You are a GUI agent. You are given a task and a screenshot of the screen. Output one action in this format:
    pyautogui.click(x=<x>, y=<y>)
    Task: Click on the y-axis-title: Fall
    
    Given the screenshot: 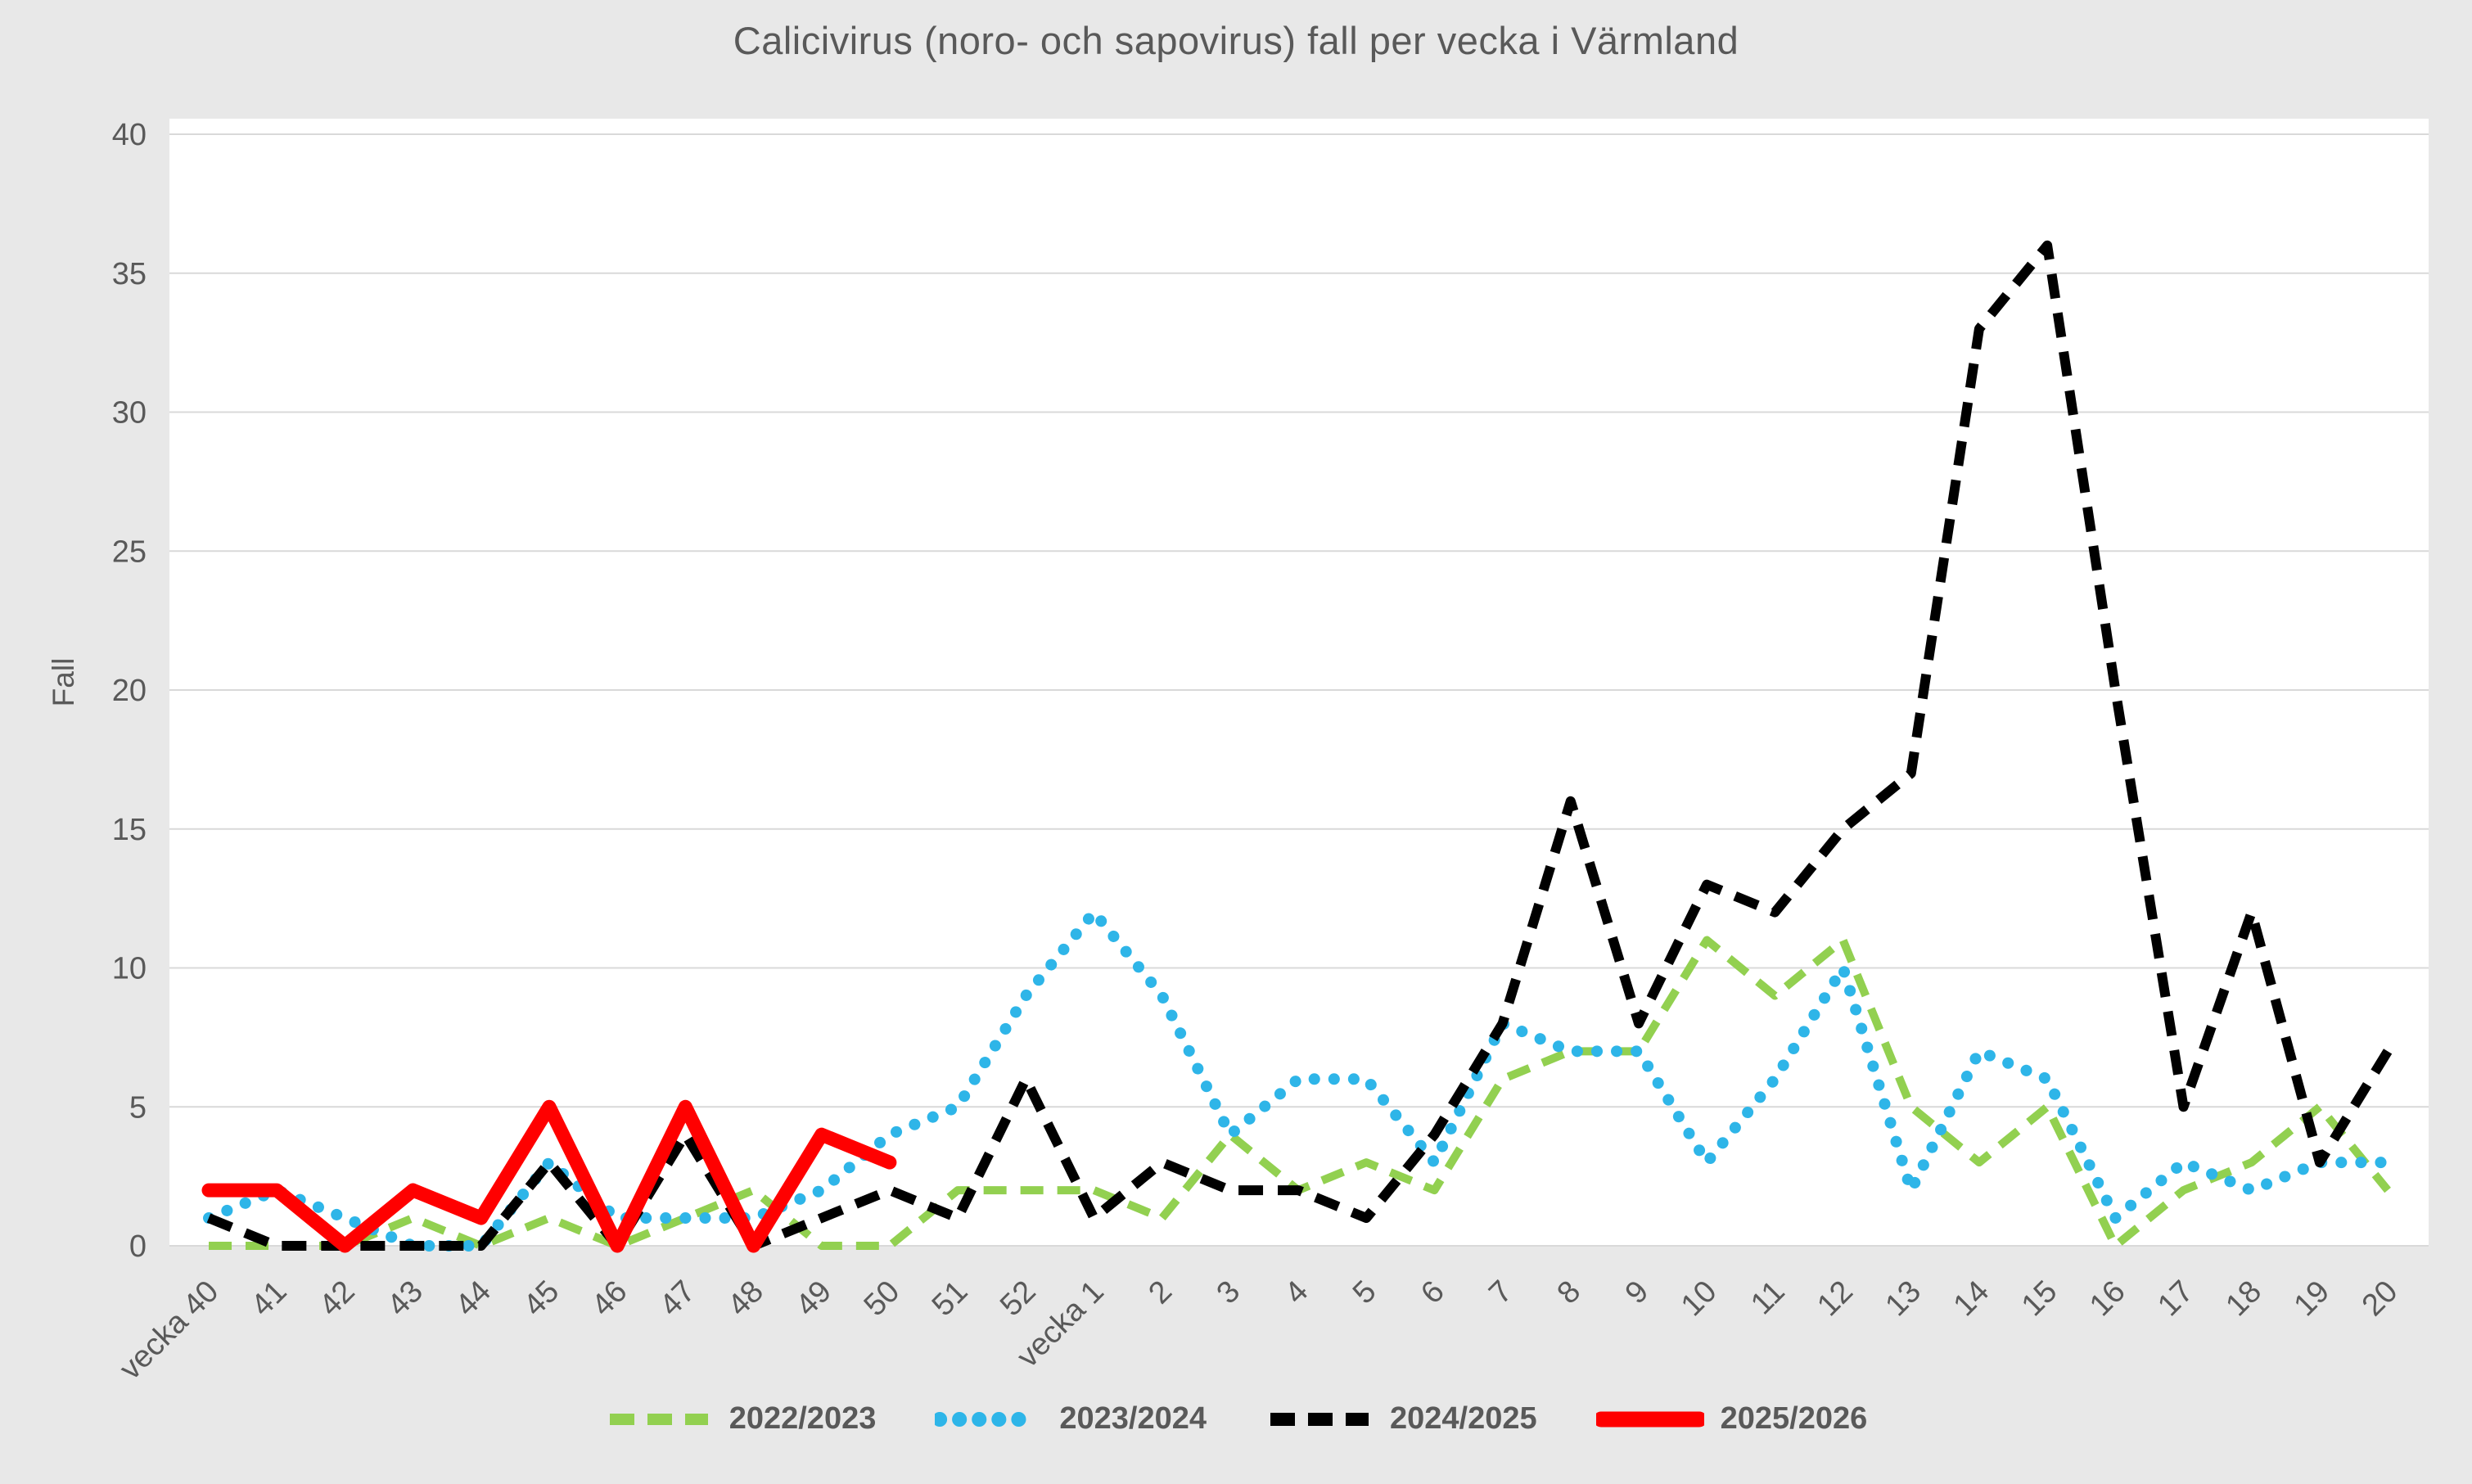 What is the action you would take?
    pyautogui.click(x=63, y=682)
    